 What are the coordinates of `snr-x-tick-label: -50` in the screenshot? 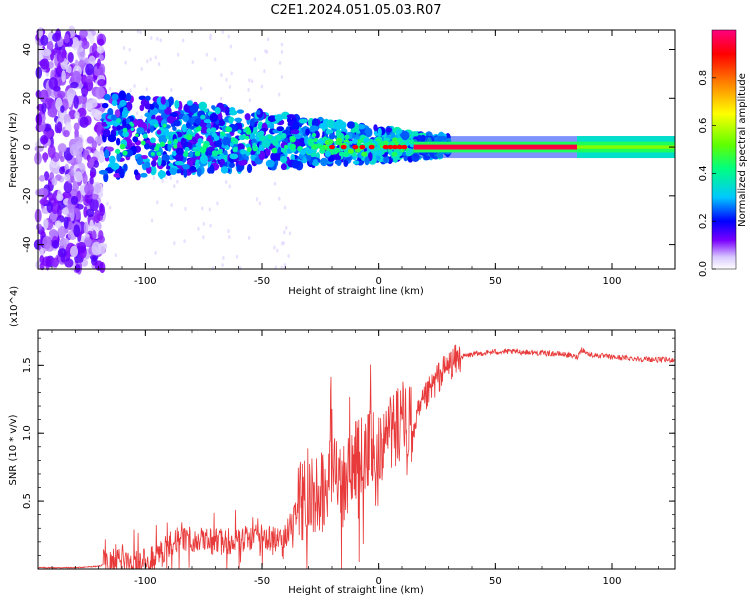 It's located at (262, 581).